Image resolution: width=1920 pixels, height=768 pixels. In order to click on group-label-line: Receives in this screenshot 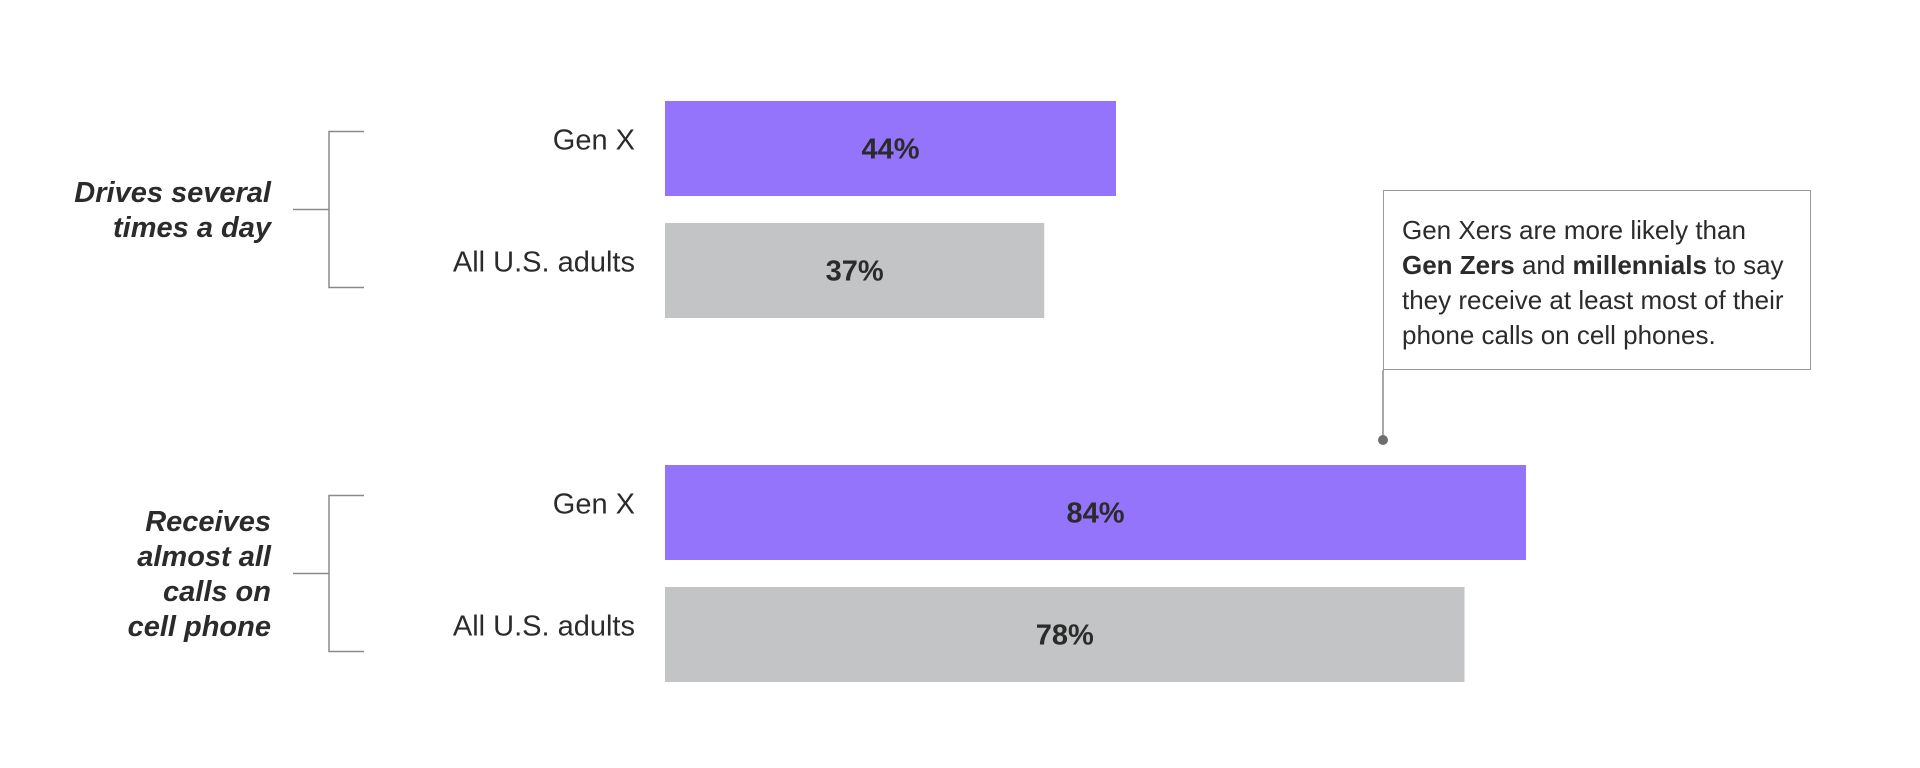, I will do `click(208, 522)`.